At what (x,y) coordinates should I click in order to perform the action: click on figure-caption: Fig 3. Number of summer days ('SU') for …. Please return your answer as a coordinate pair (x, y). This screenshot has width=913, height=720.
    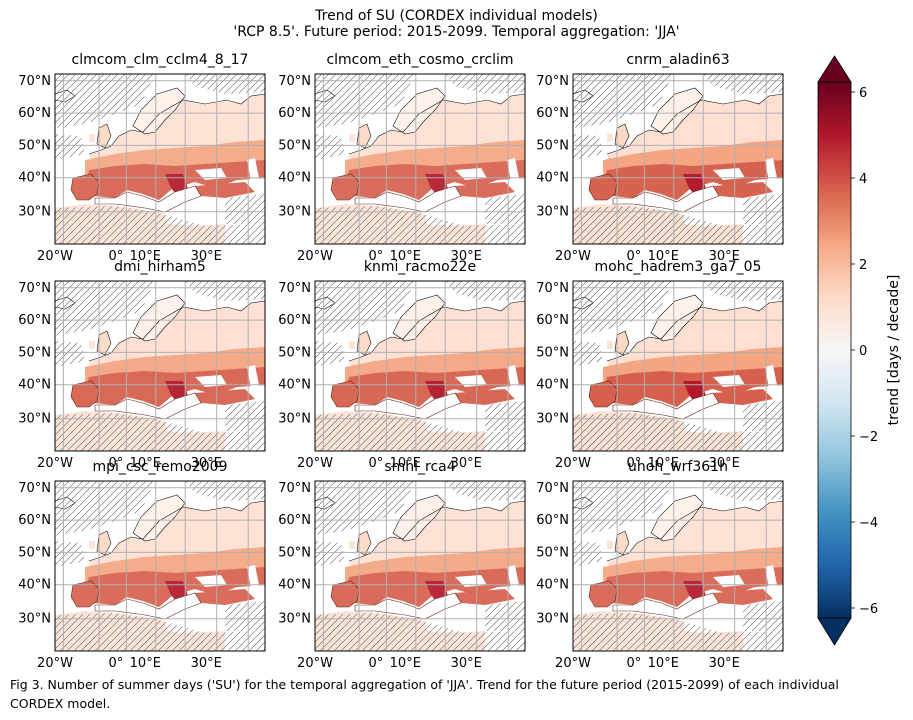
    Looking at the image, I should click on (424, 694).